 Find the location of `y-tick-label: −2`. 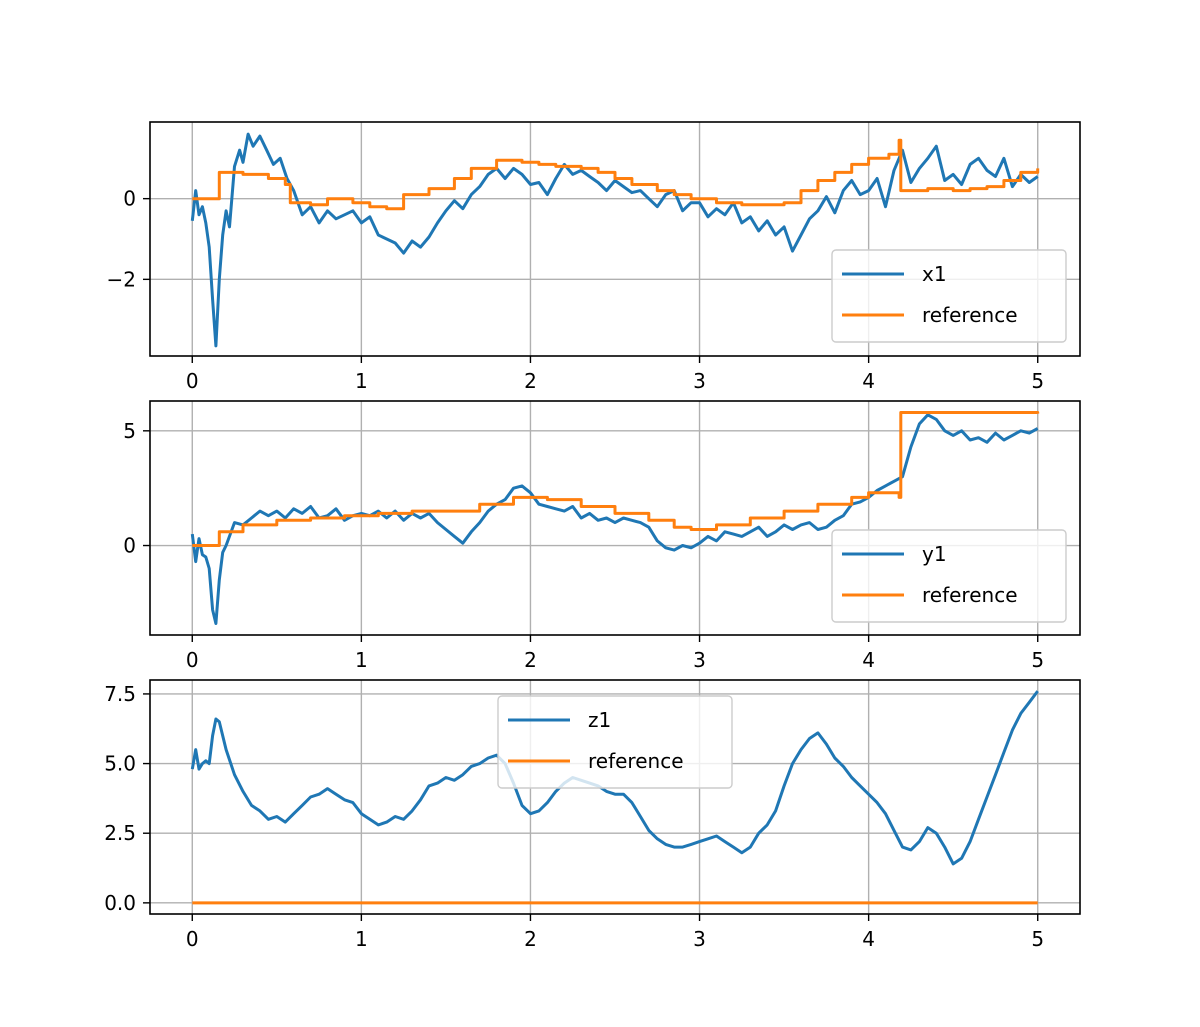

y-tick-label: −2 is located at coordinates (121, 279).